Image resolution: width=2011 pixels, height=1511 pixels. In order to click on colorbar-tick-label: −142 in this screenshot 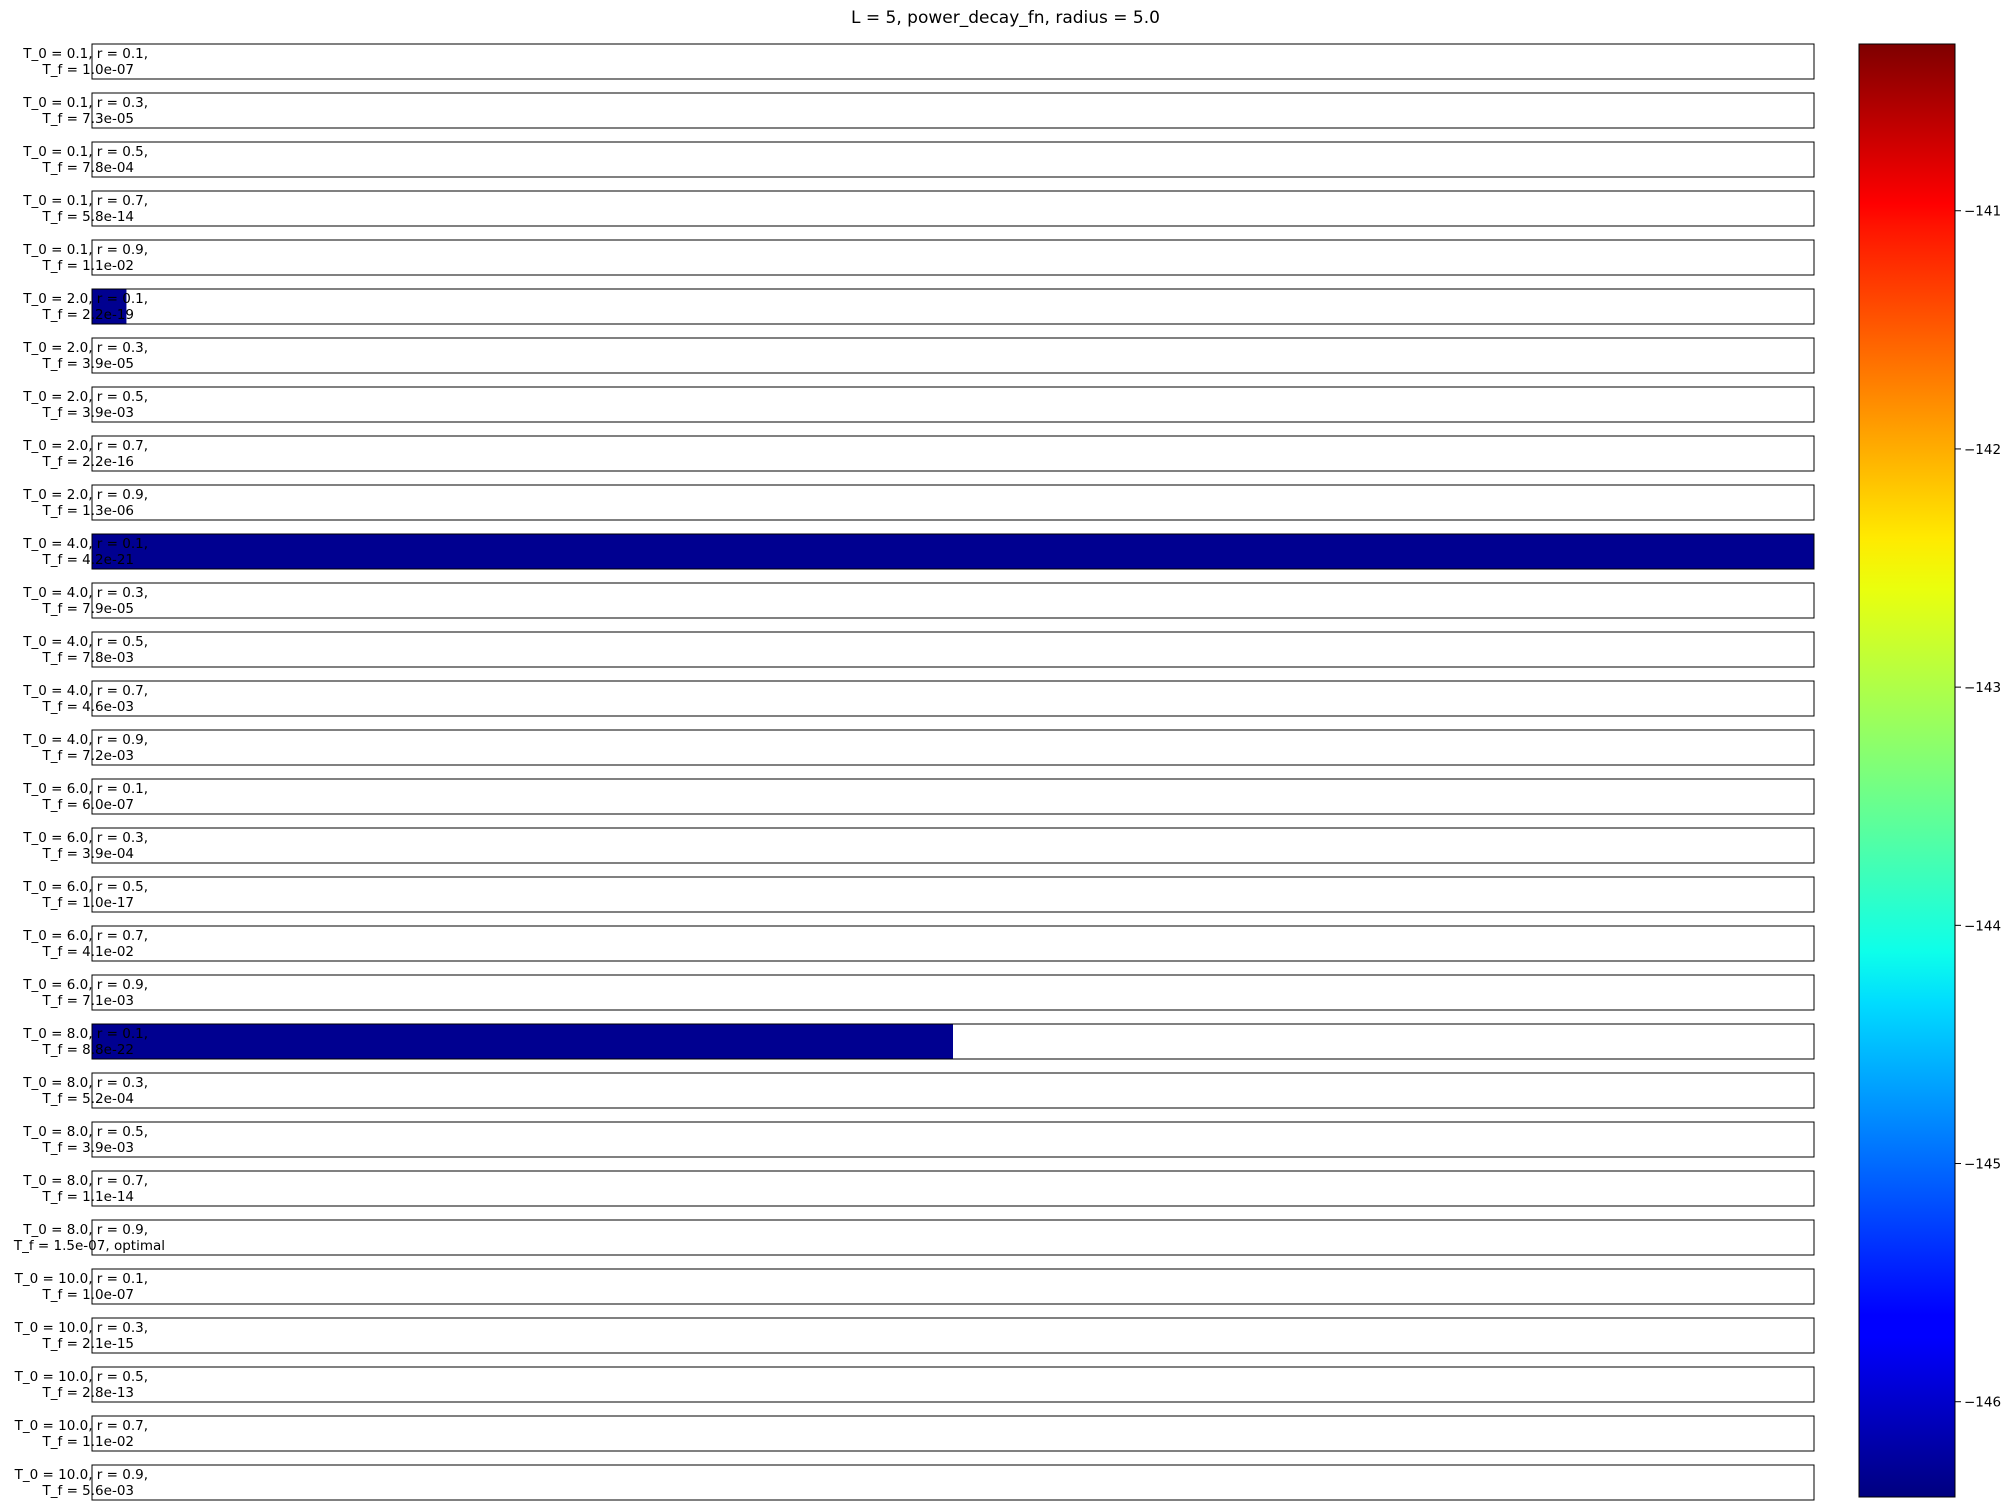, I will do `click(1982, 450)`.